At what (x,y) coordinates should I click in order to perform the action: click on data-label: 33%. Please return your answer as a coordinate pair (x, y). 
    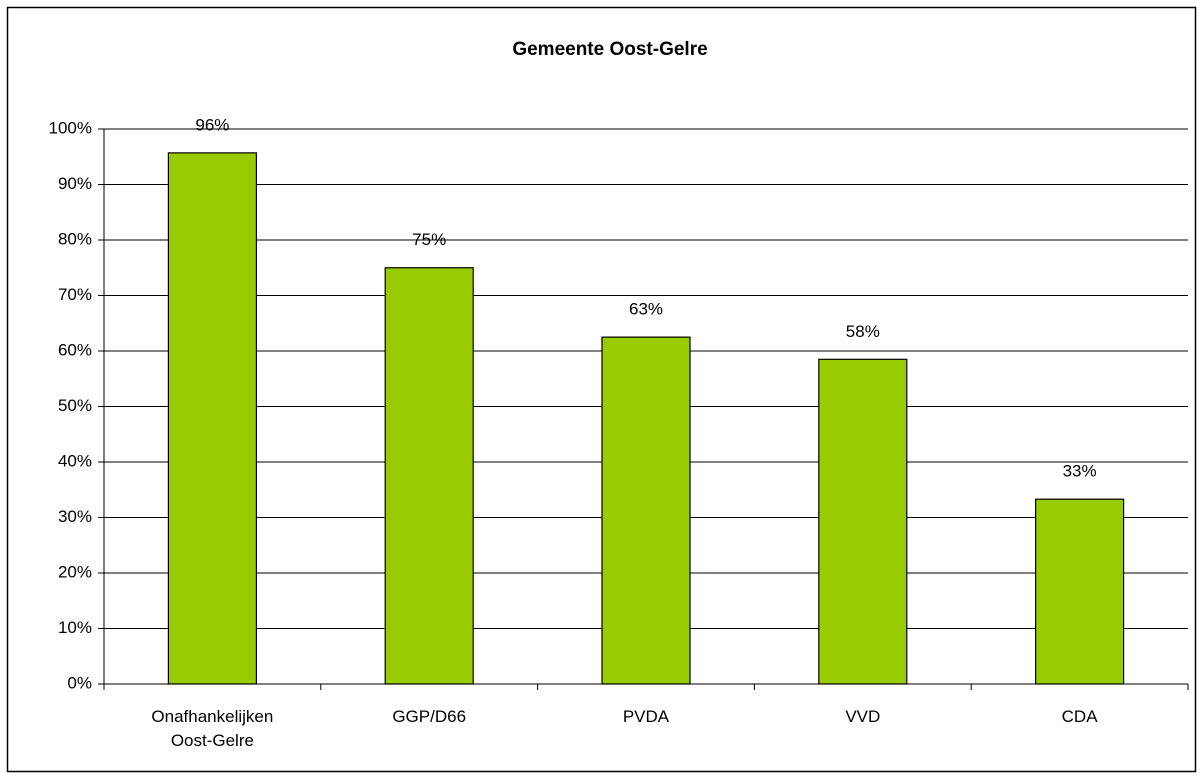
    Looking at the image, I should click on (1080, 471).